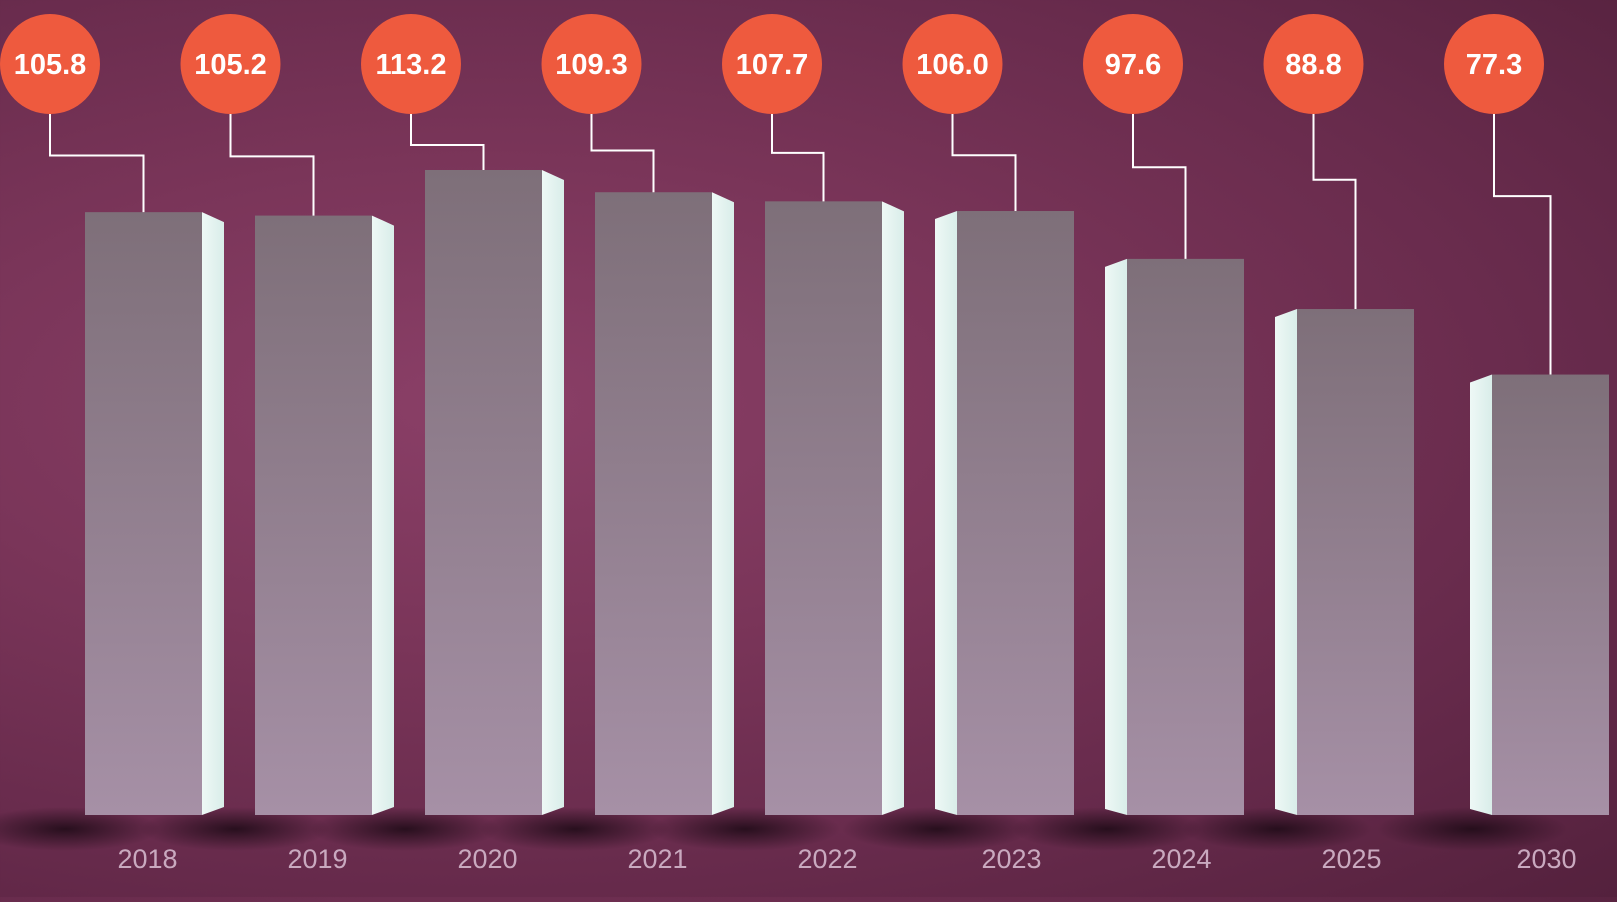 The width and height of the screenshot is (1617, 902). I want to click on value-label: 97.6, so click(1133, 65).